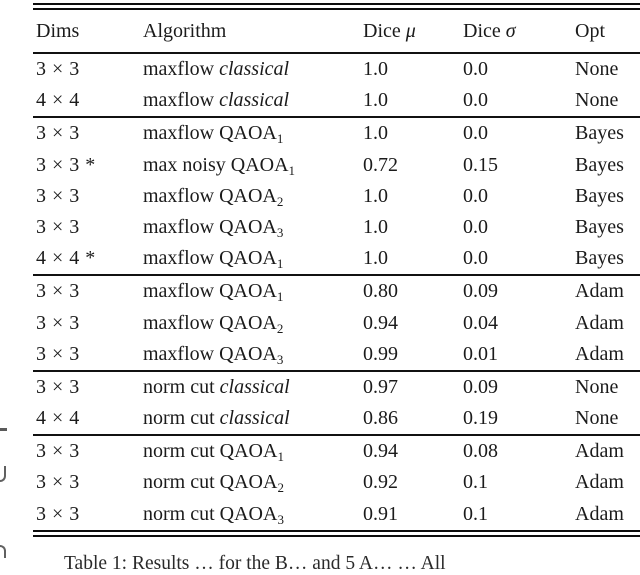 This screenshot has height=575, width=640. I want to click on cell-dice-mu: 0.86, so click(380, 418).